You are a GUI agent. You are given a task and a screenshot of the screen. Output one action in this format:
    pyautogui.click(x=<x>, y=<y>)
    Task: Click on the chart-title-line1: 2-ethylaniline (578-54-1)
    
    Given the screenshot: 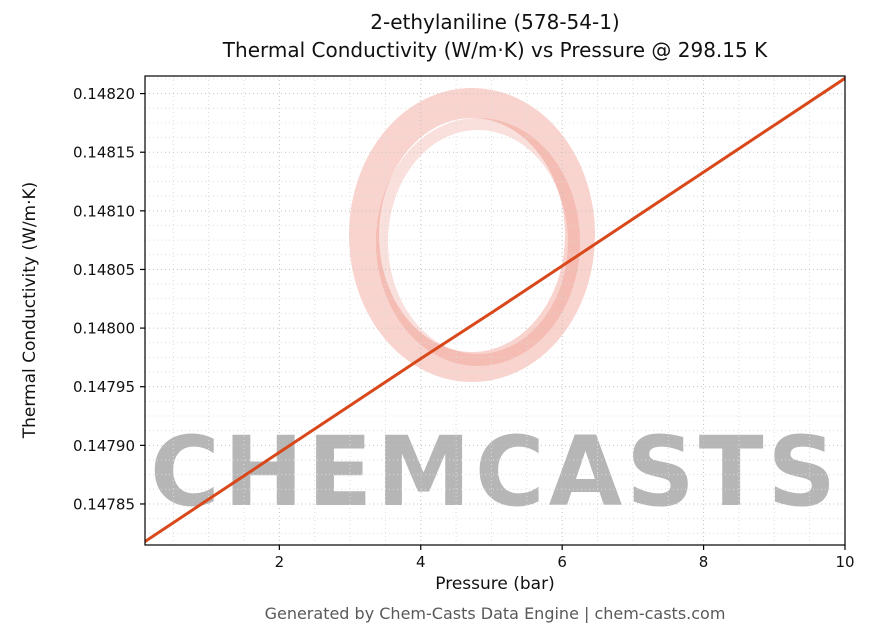 What is the action you would take?
    pyautogui.click(x=495, y=22)
    